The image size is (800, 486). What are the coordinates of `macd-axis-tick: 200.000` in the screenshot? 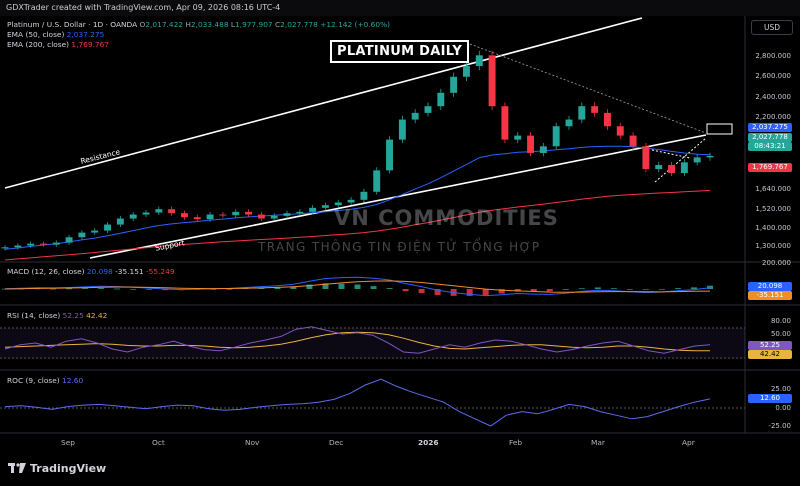 It's located at (776, 263).